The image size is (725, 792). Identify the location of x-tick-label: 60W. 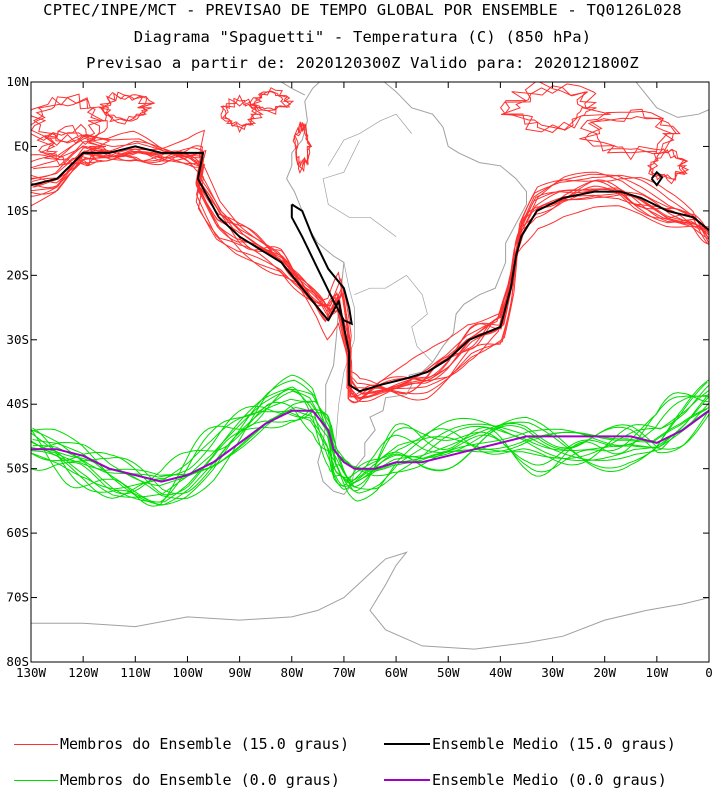
(396, 672).